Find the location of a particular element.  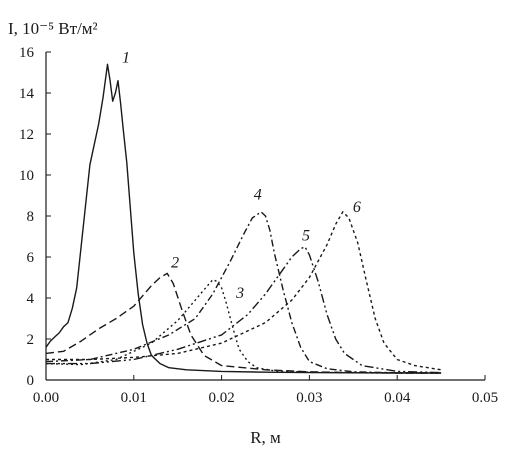

series-label-6: 6 is located at coordinates (357, 207).